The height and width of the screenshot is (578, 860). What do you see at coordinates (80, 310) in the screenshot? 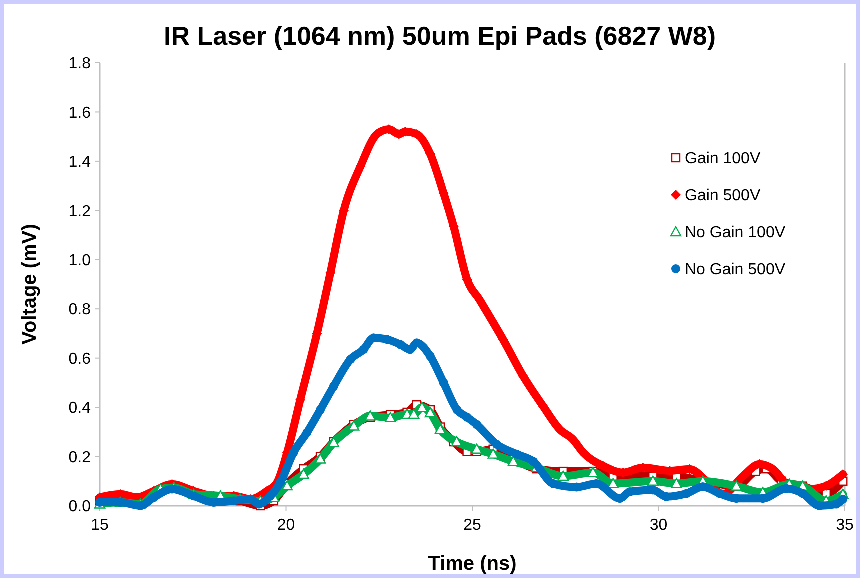
I see `y-tick-label: 0.8` at bounding box center [80, 310].